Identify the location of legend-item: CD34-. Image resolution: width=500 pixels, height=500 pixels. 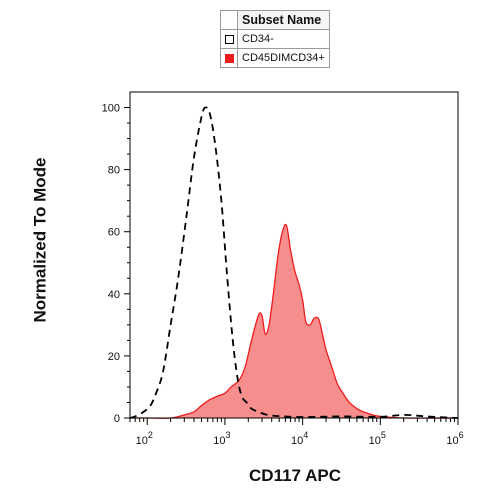
(275, 39).